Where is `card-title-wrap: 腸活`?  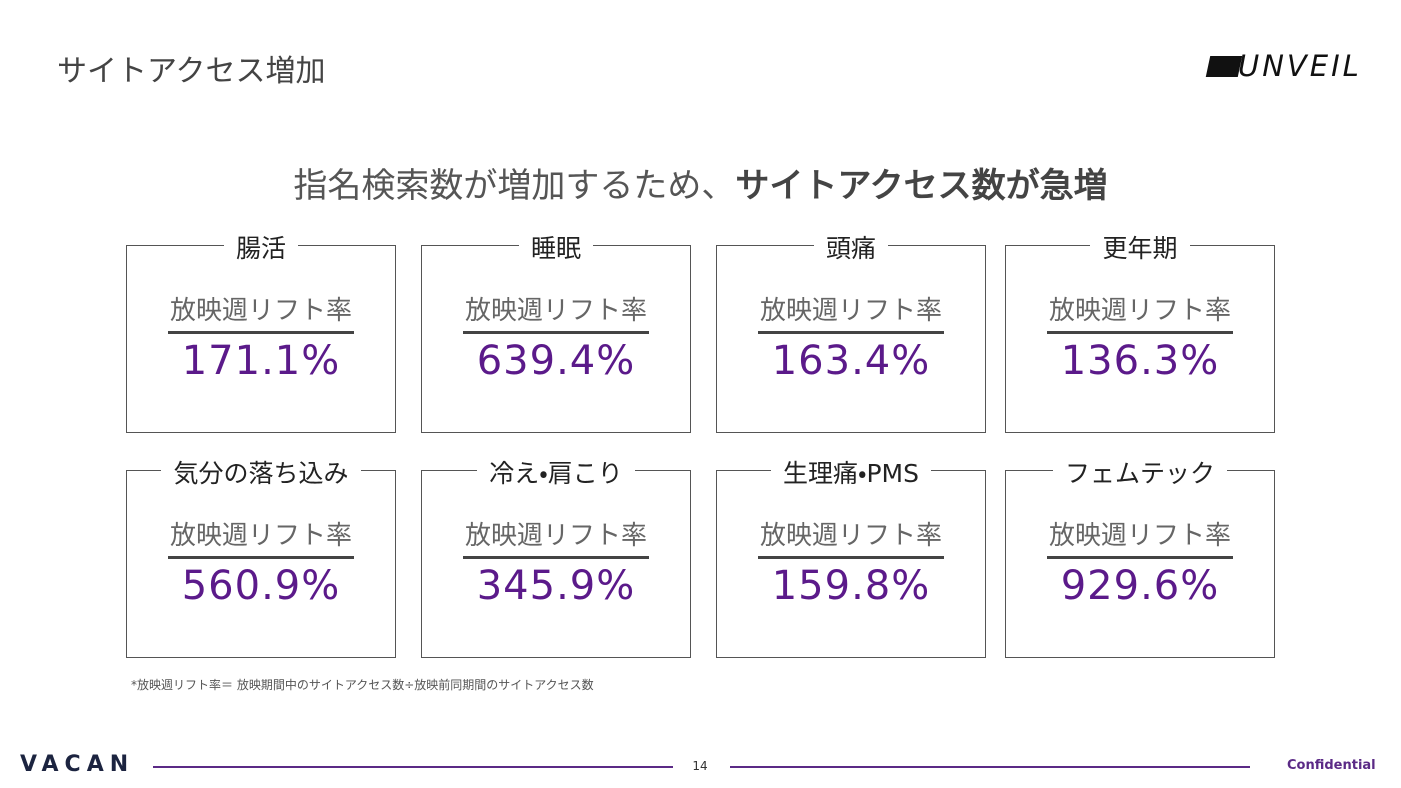
card-title-wrap: 腸活 is located at coordinates (261, 247).